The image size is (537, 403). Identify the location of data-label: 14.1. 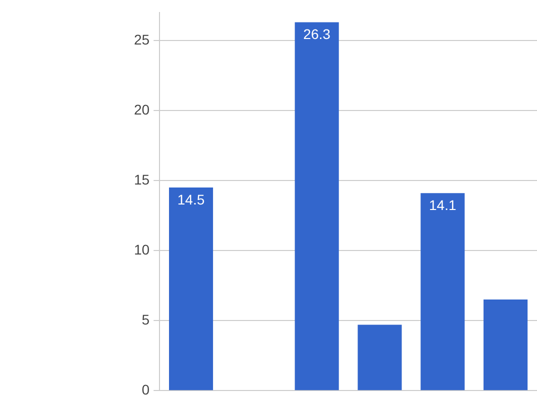
(442, 204).